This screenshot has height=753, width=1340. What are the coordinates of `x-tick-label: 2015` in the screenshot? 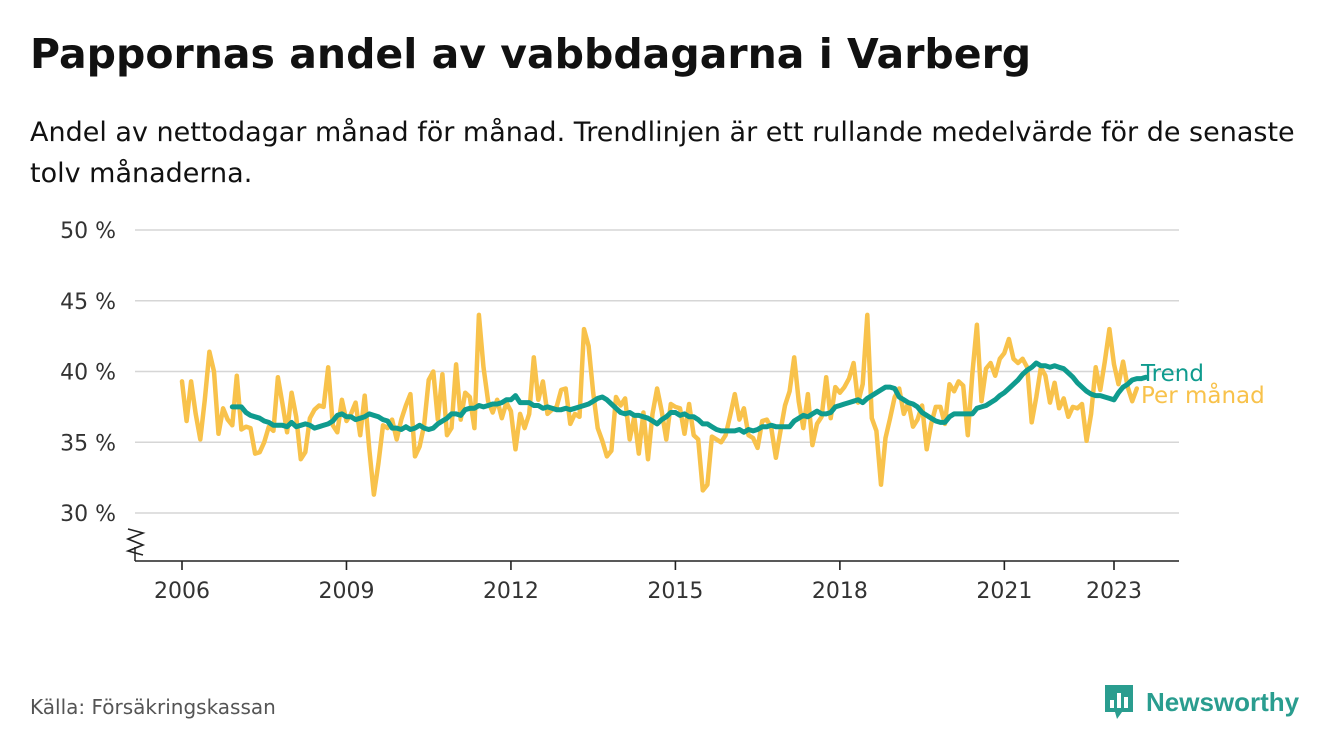 It's located at (675, 591).